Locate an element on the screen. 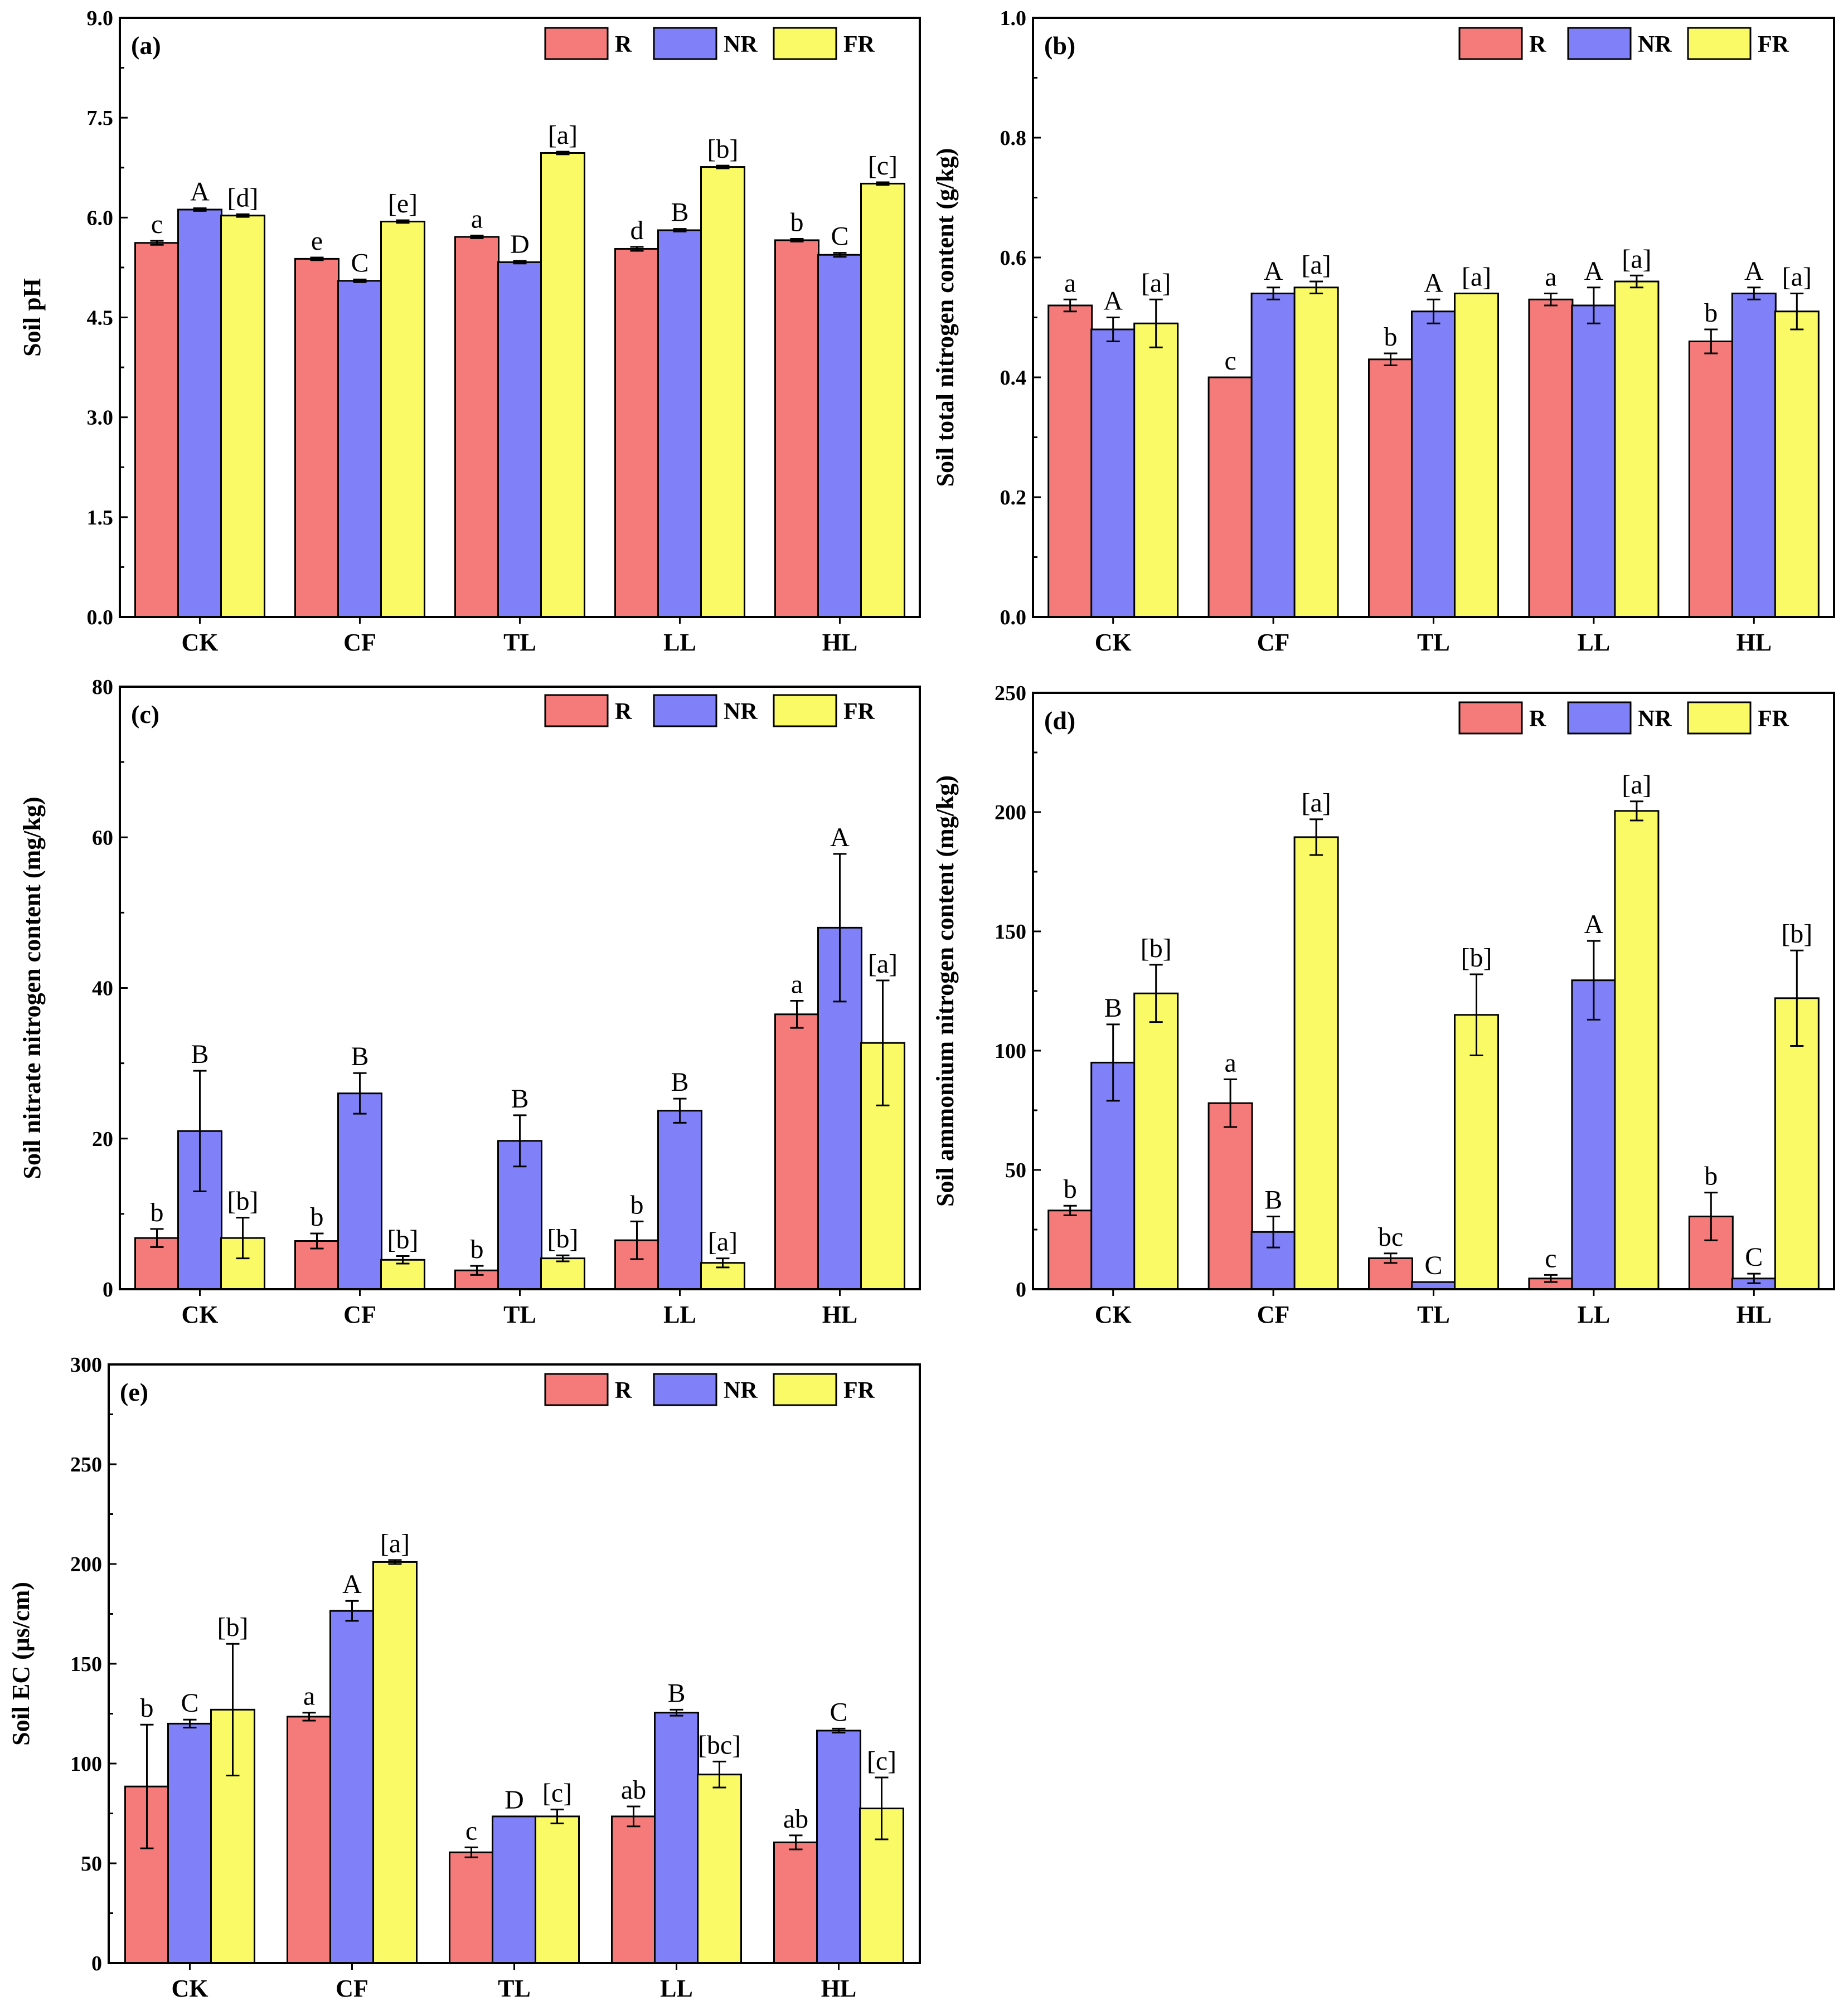 The image size is (1848, 2006). significance-letter-FR-HL: [a] is located at coordinates (1797, 277).